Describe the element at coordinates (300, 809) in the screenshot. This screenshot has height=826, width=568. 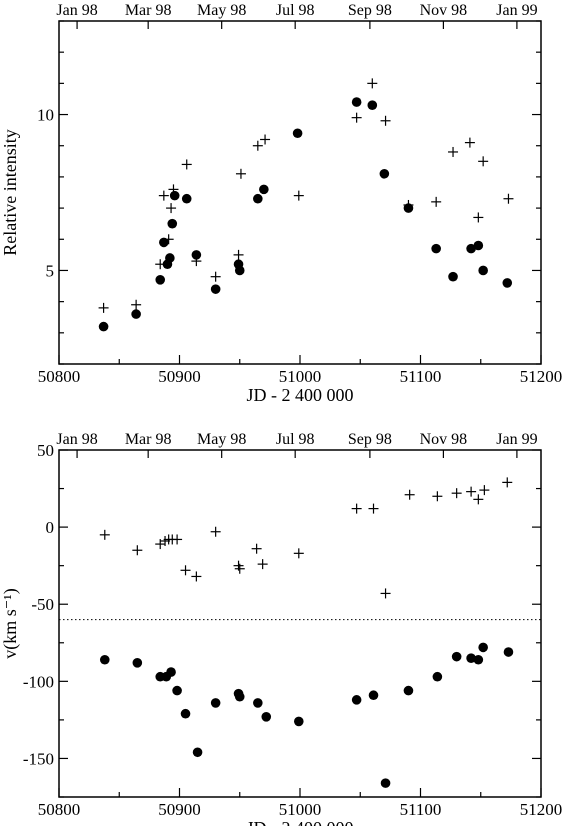
I see `x-tick-label: 51000` at that location.